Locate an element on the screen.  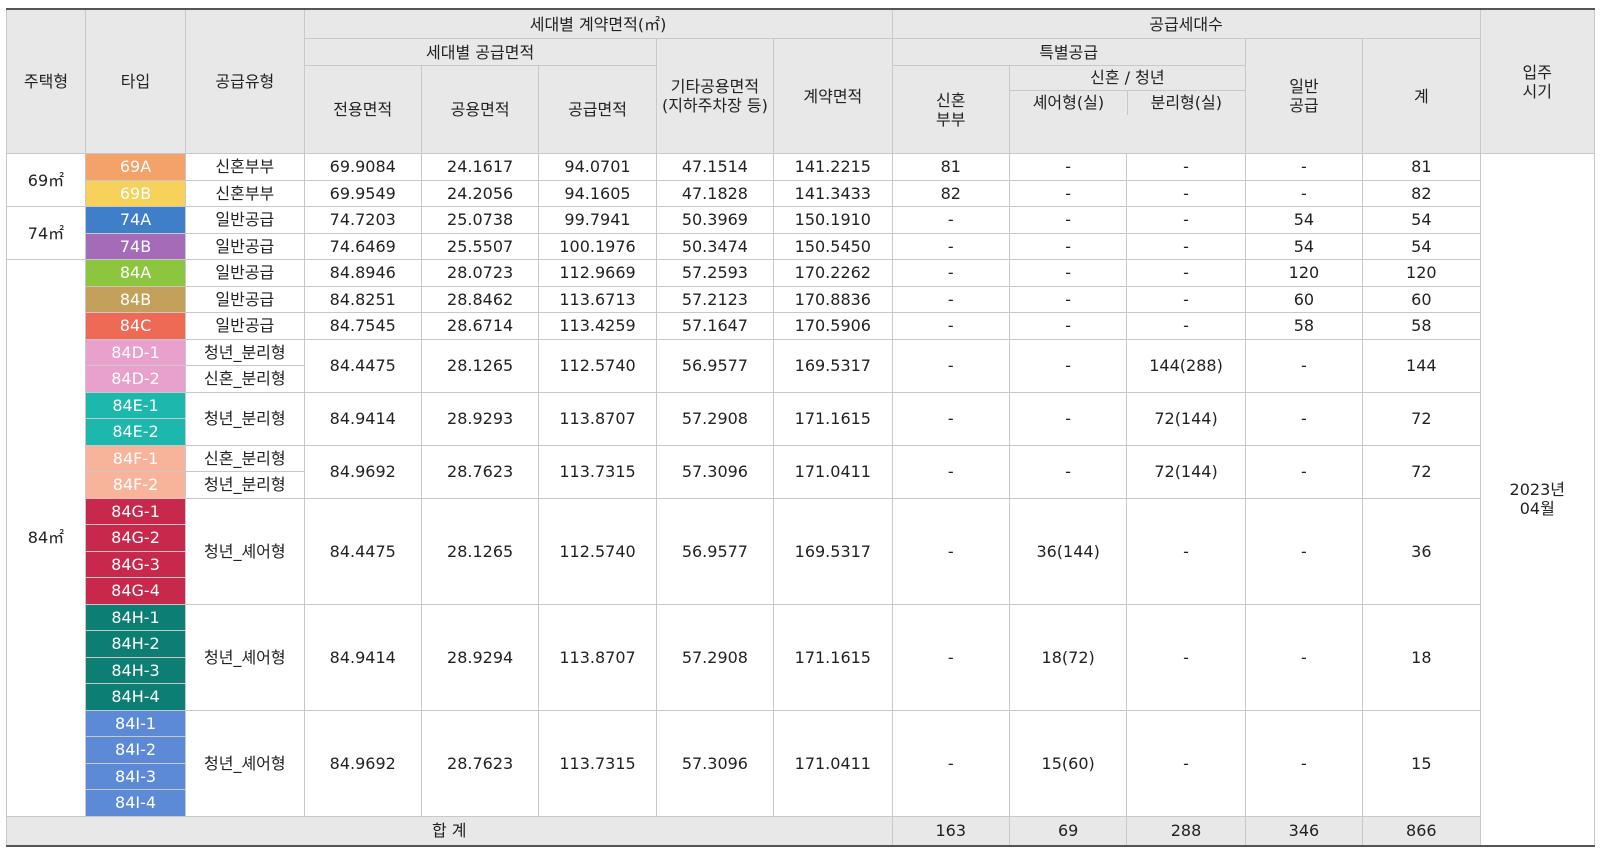
table-row: 84G-3 is located at coordinates (801, 564).